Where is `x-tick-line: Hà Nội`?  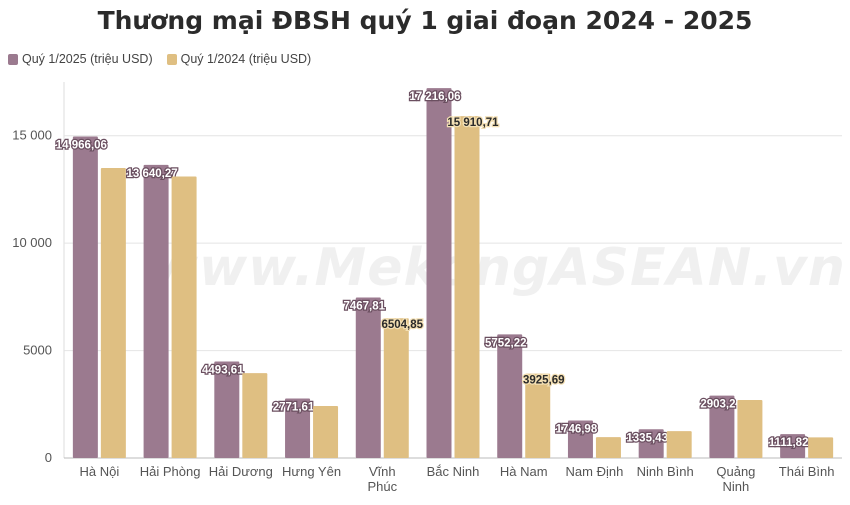
x-tick-line: Hà Nội is located at coordinates (99, 471).